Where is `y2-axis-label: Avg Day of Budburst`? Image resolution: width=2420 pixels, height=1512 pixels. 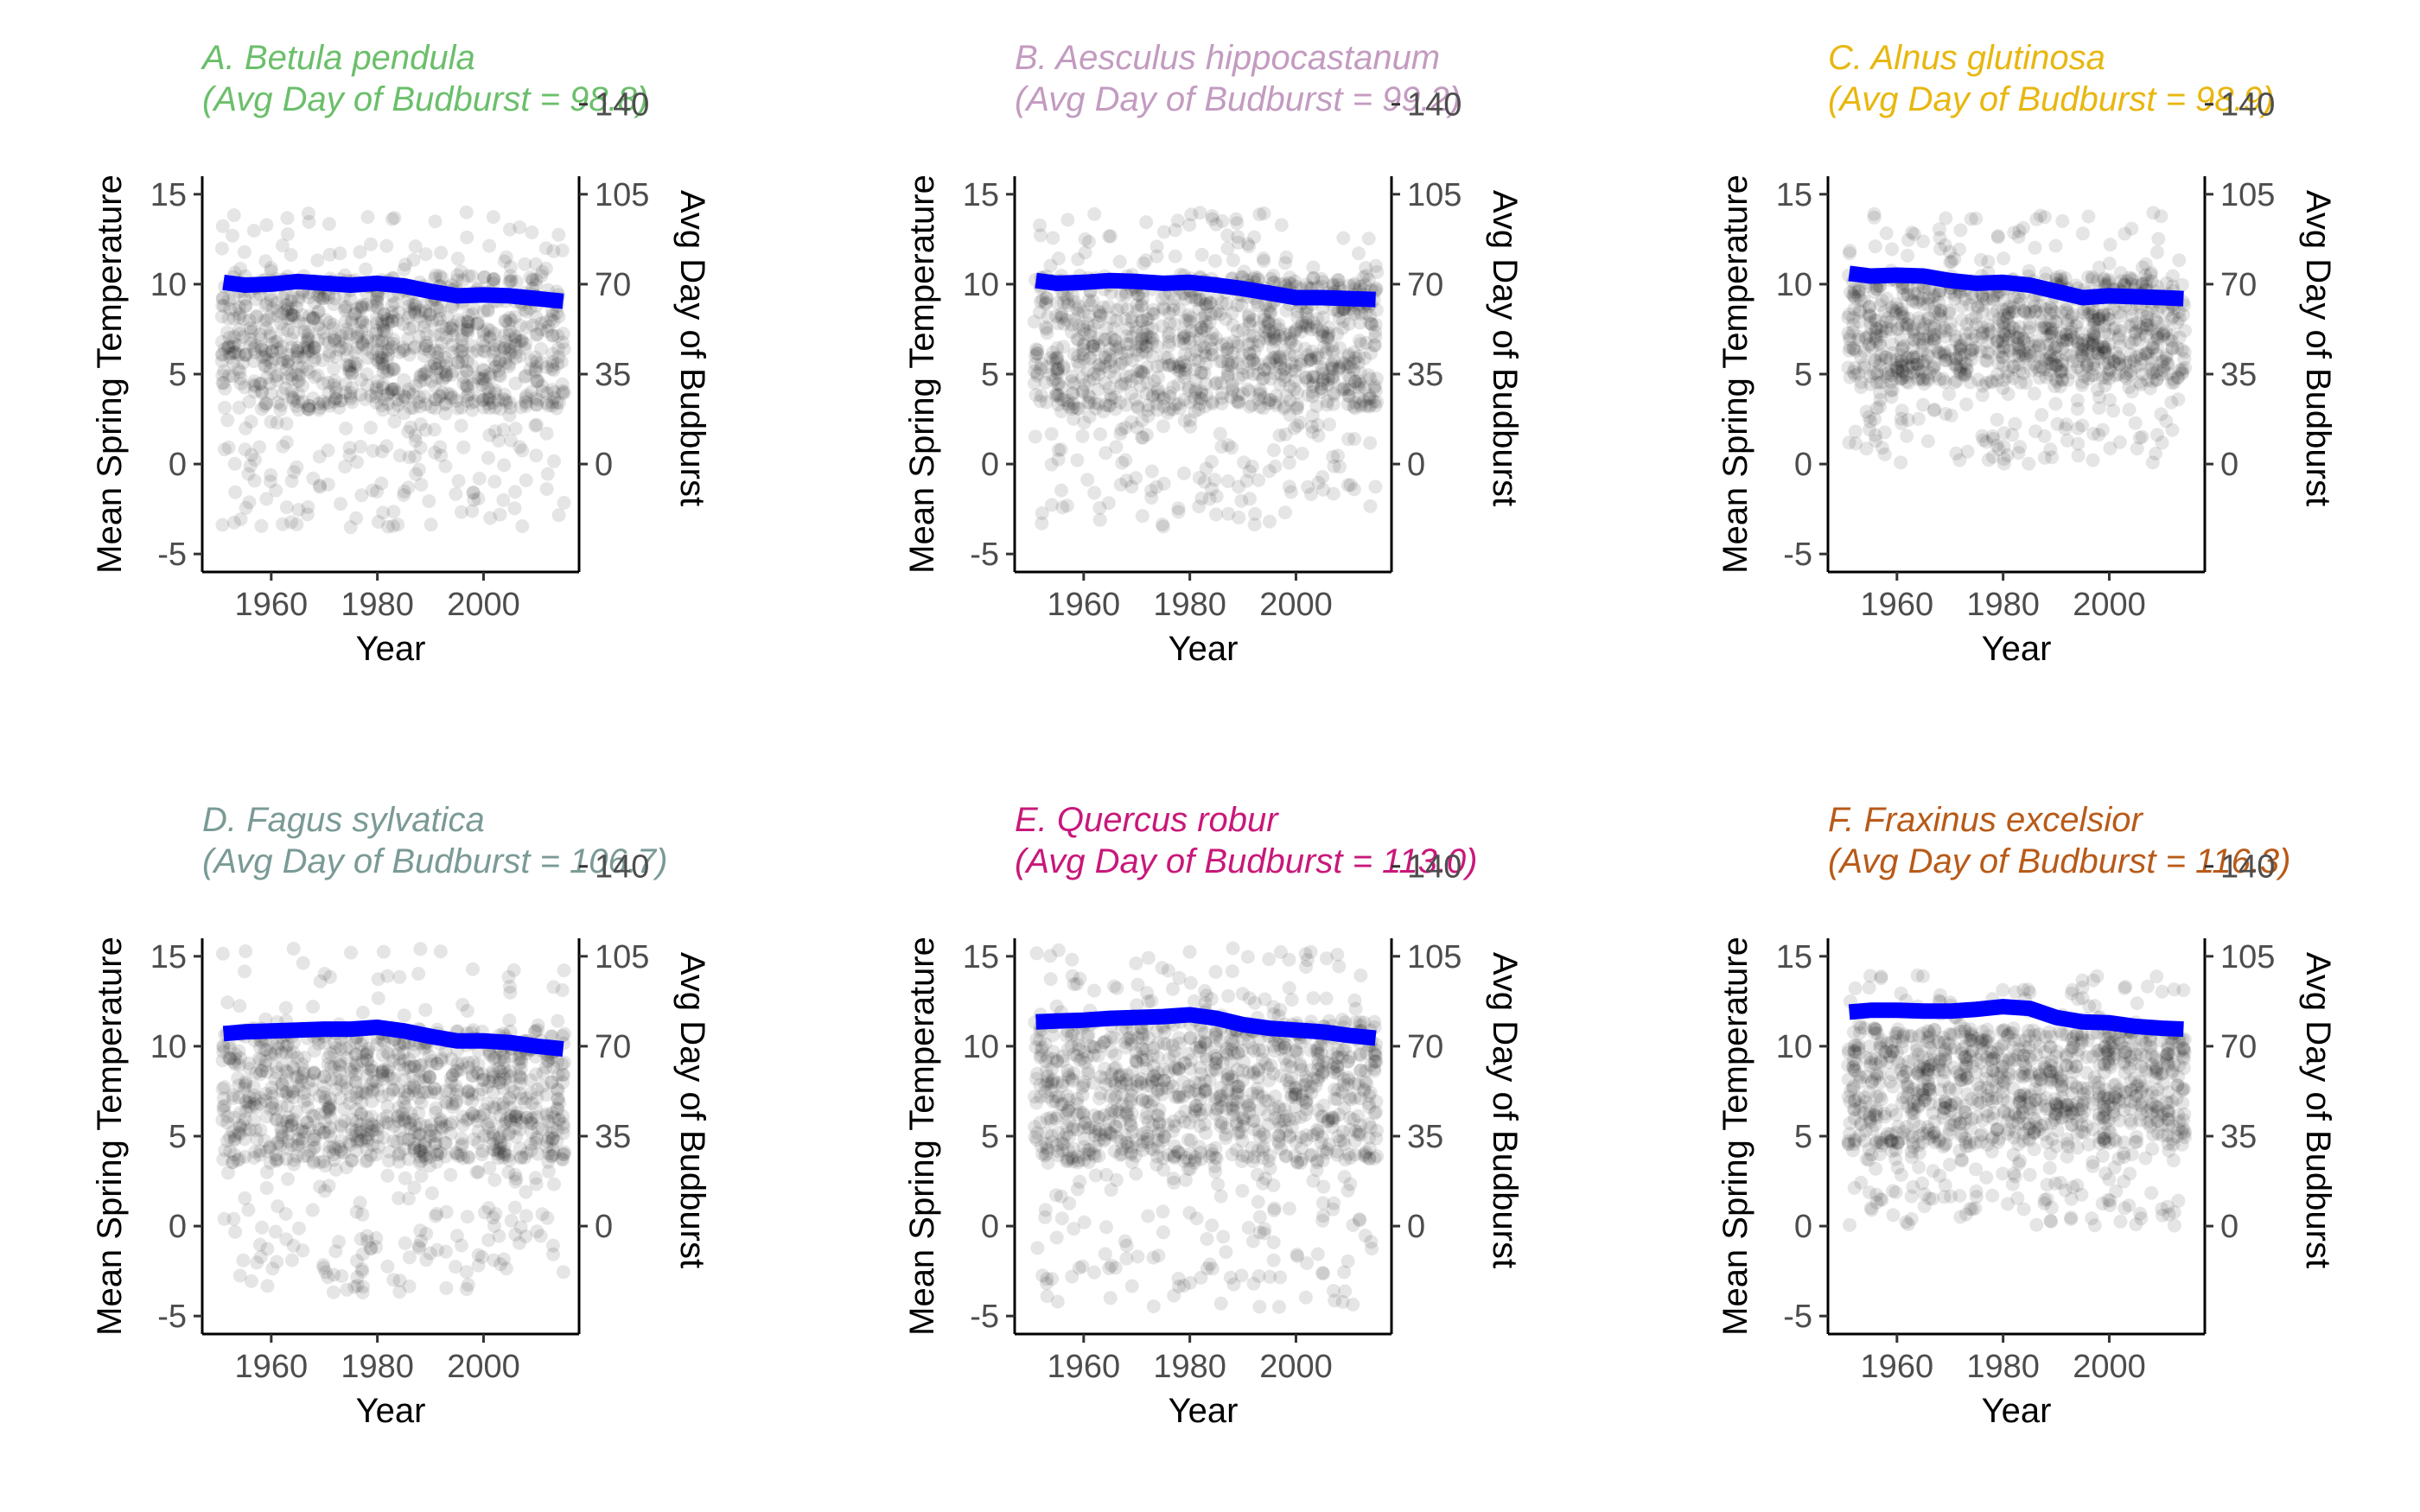
y2-axis-label: Avg Day of Budburst is located at coordinates (2318, 348).